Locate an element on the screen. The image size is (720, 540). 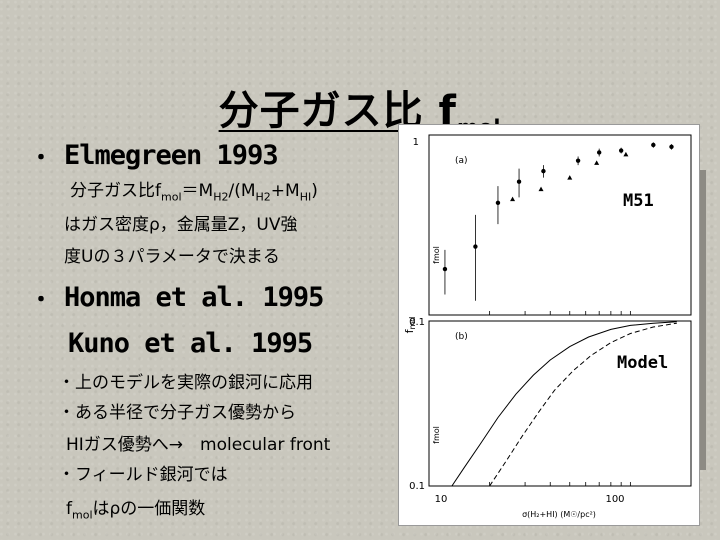
panel-b-frame is located at coordinates (560, 403).